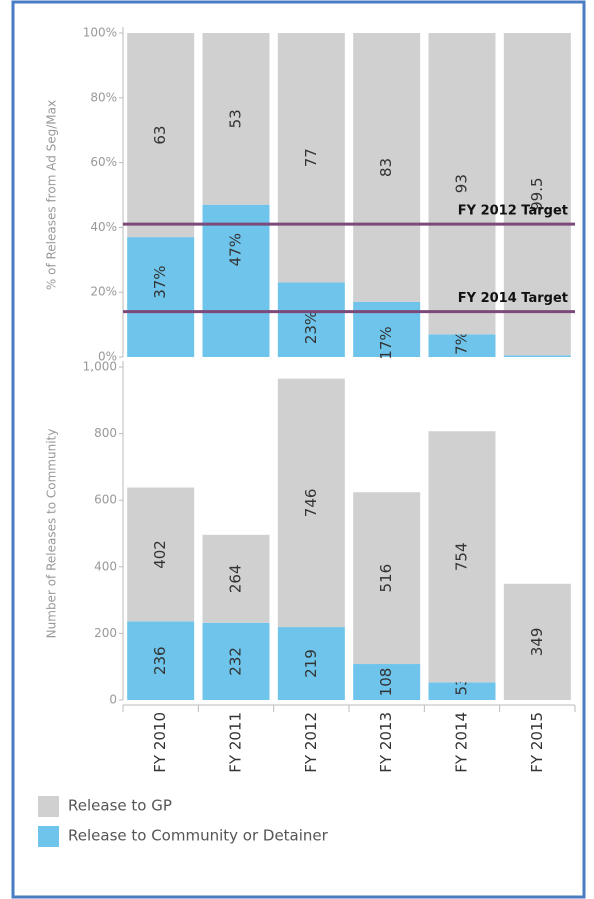 The image size is (594, 899). Describe the element at coordinates (386, 342) in the screenshot. I see `data-label: 17%` at that location.